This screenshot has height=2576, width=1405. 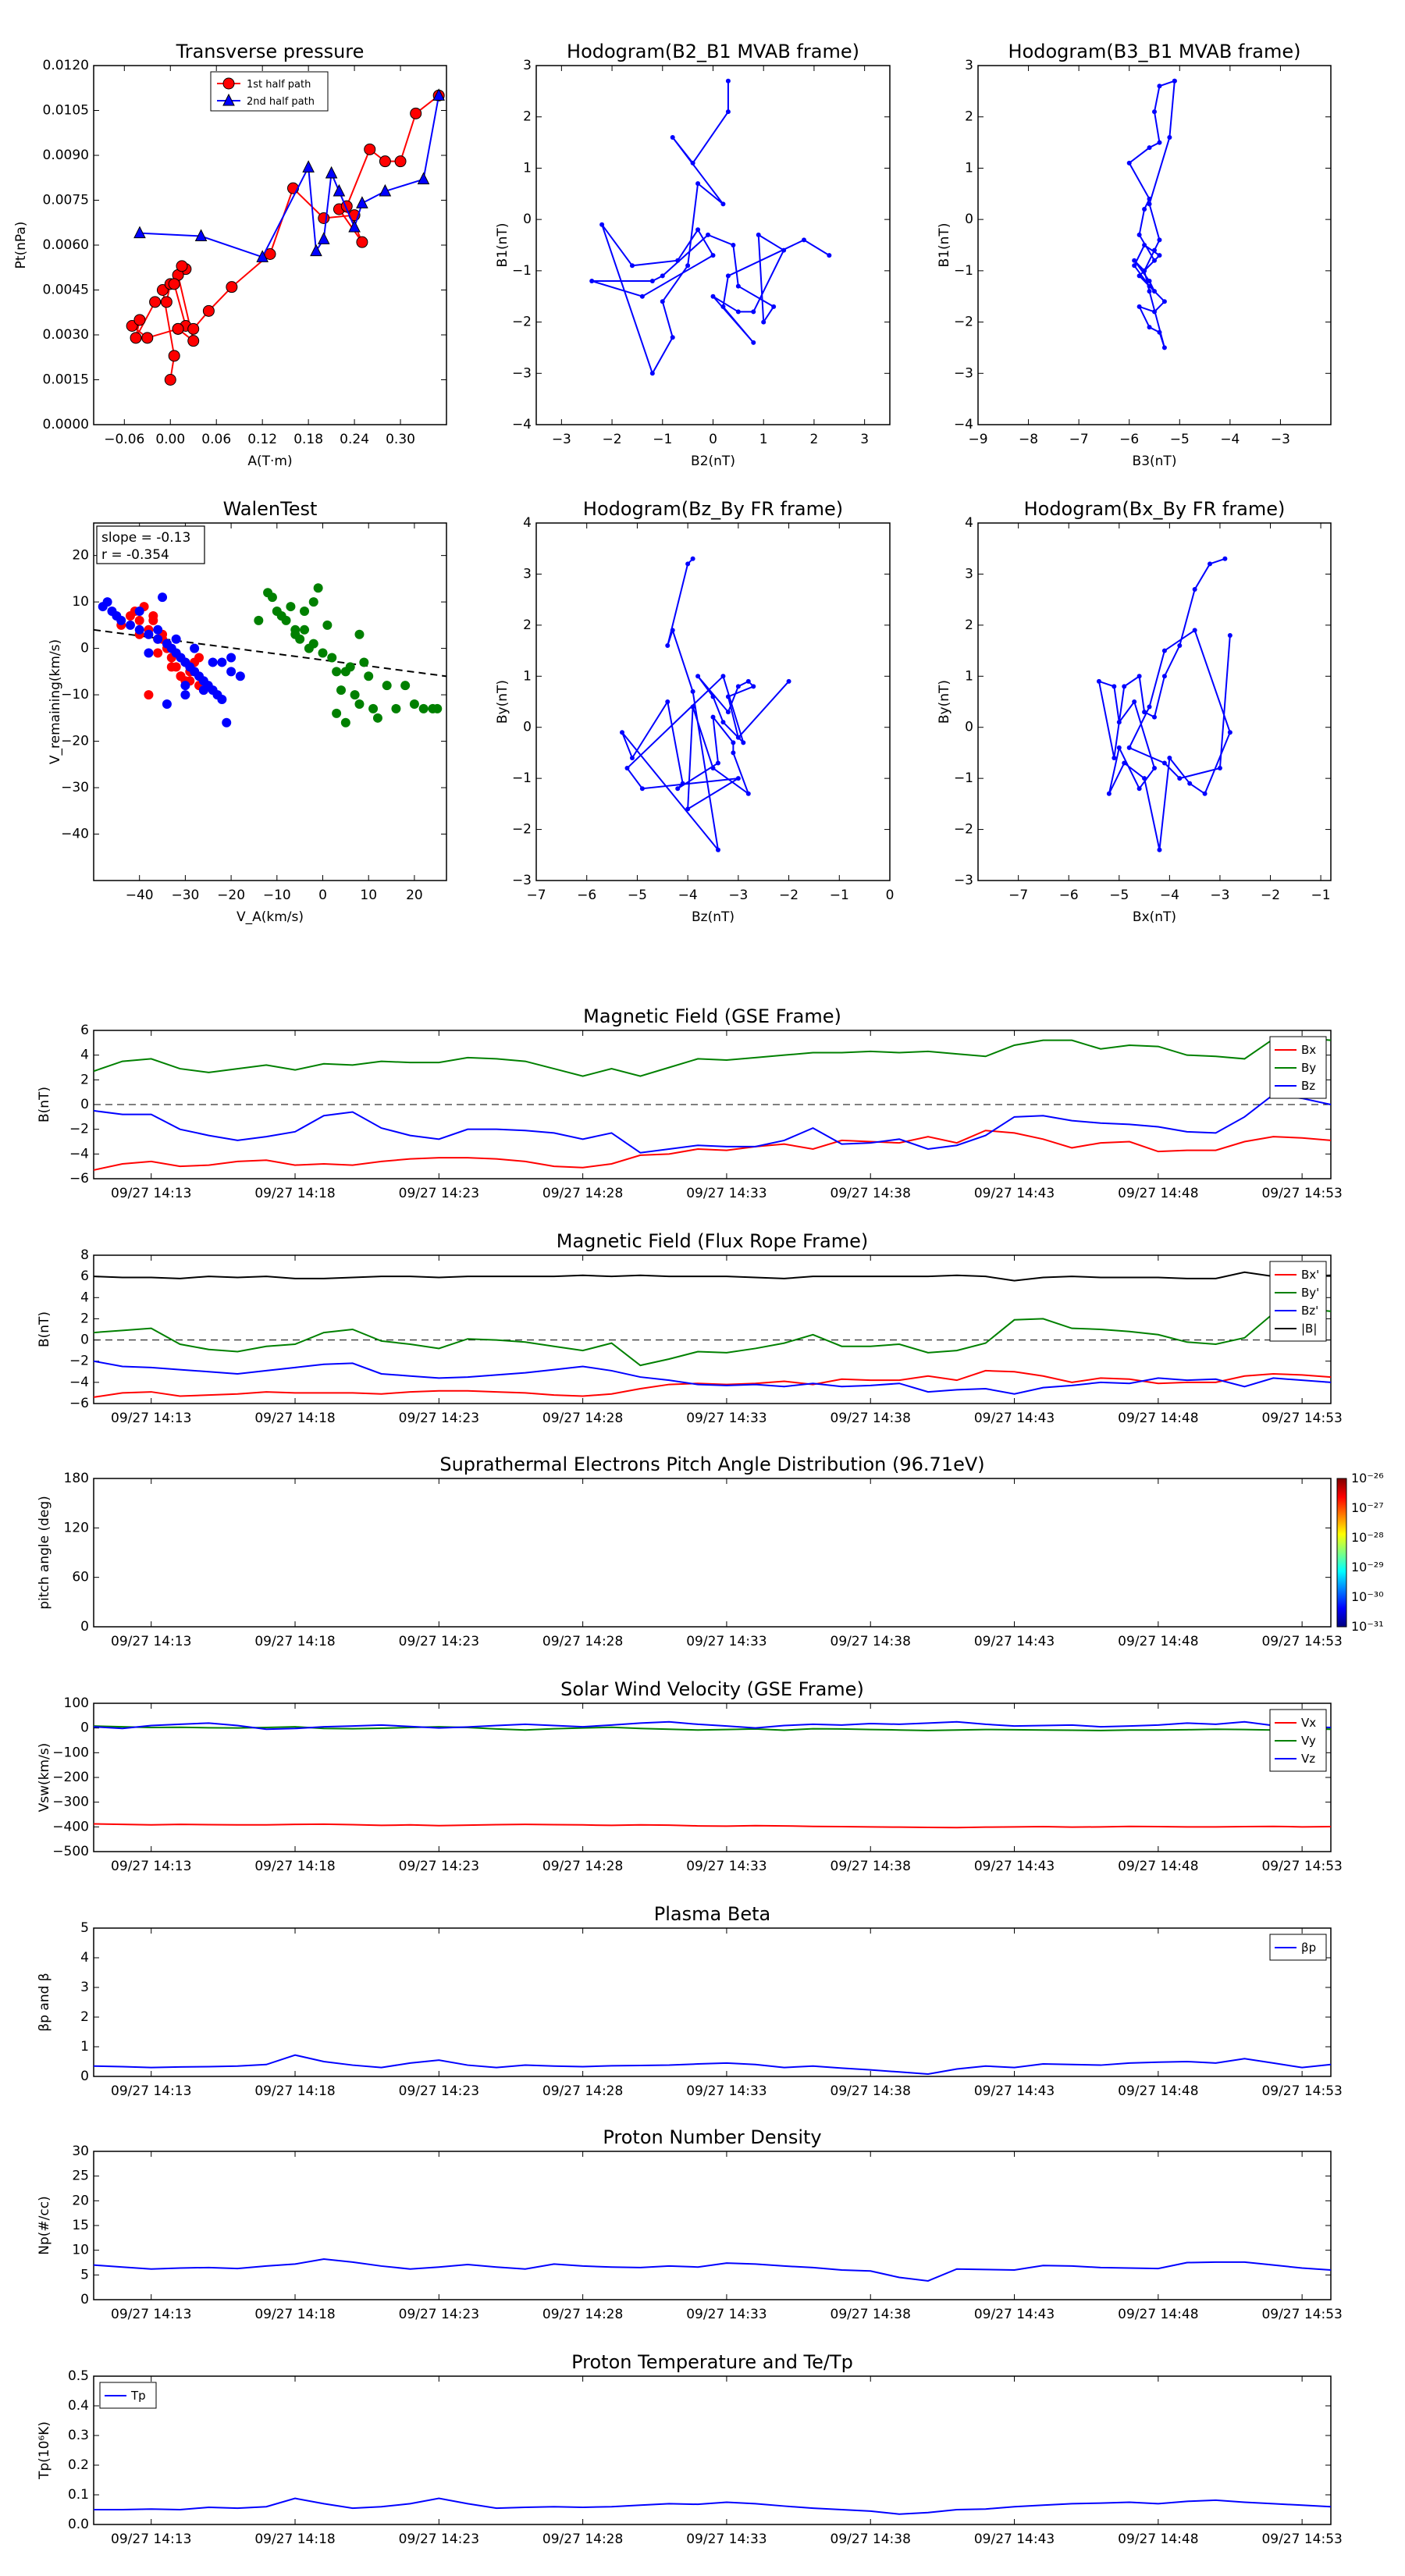 I want to click on y-axis-label: B(nT), so click(x=45, y=1105).